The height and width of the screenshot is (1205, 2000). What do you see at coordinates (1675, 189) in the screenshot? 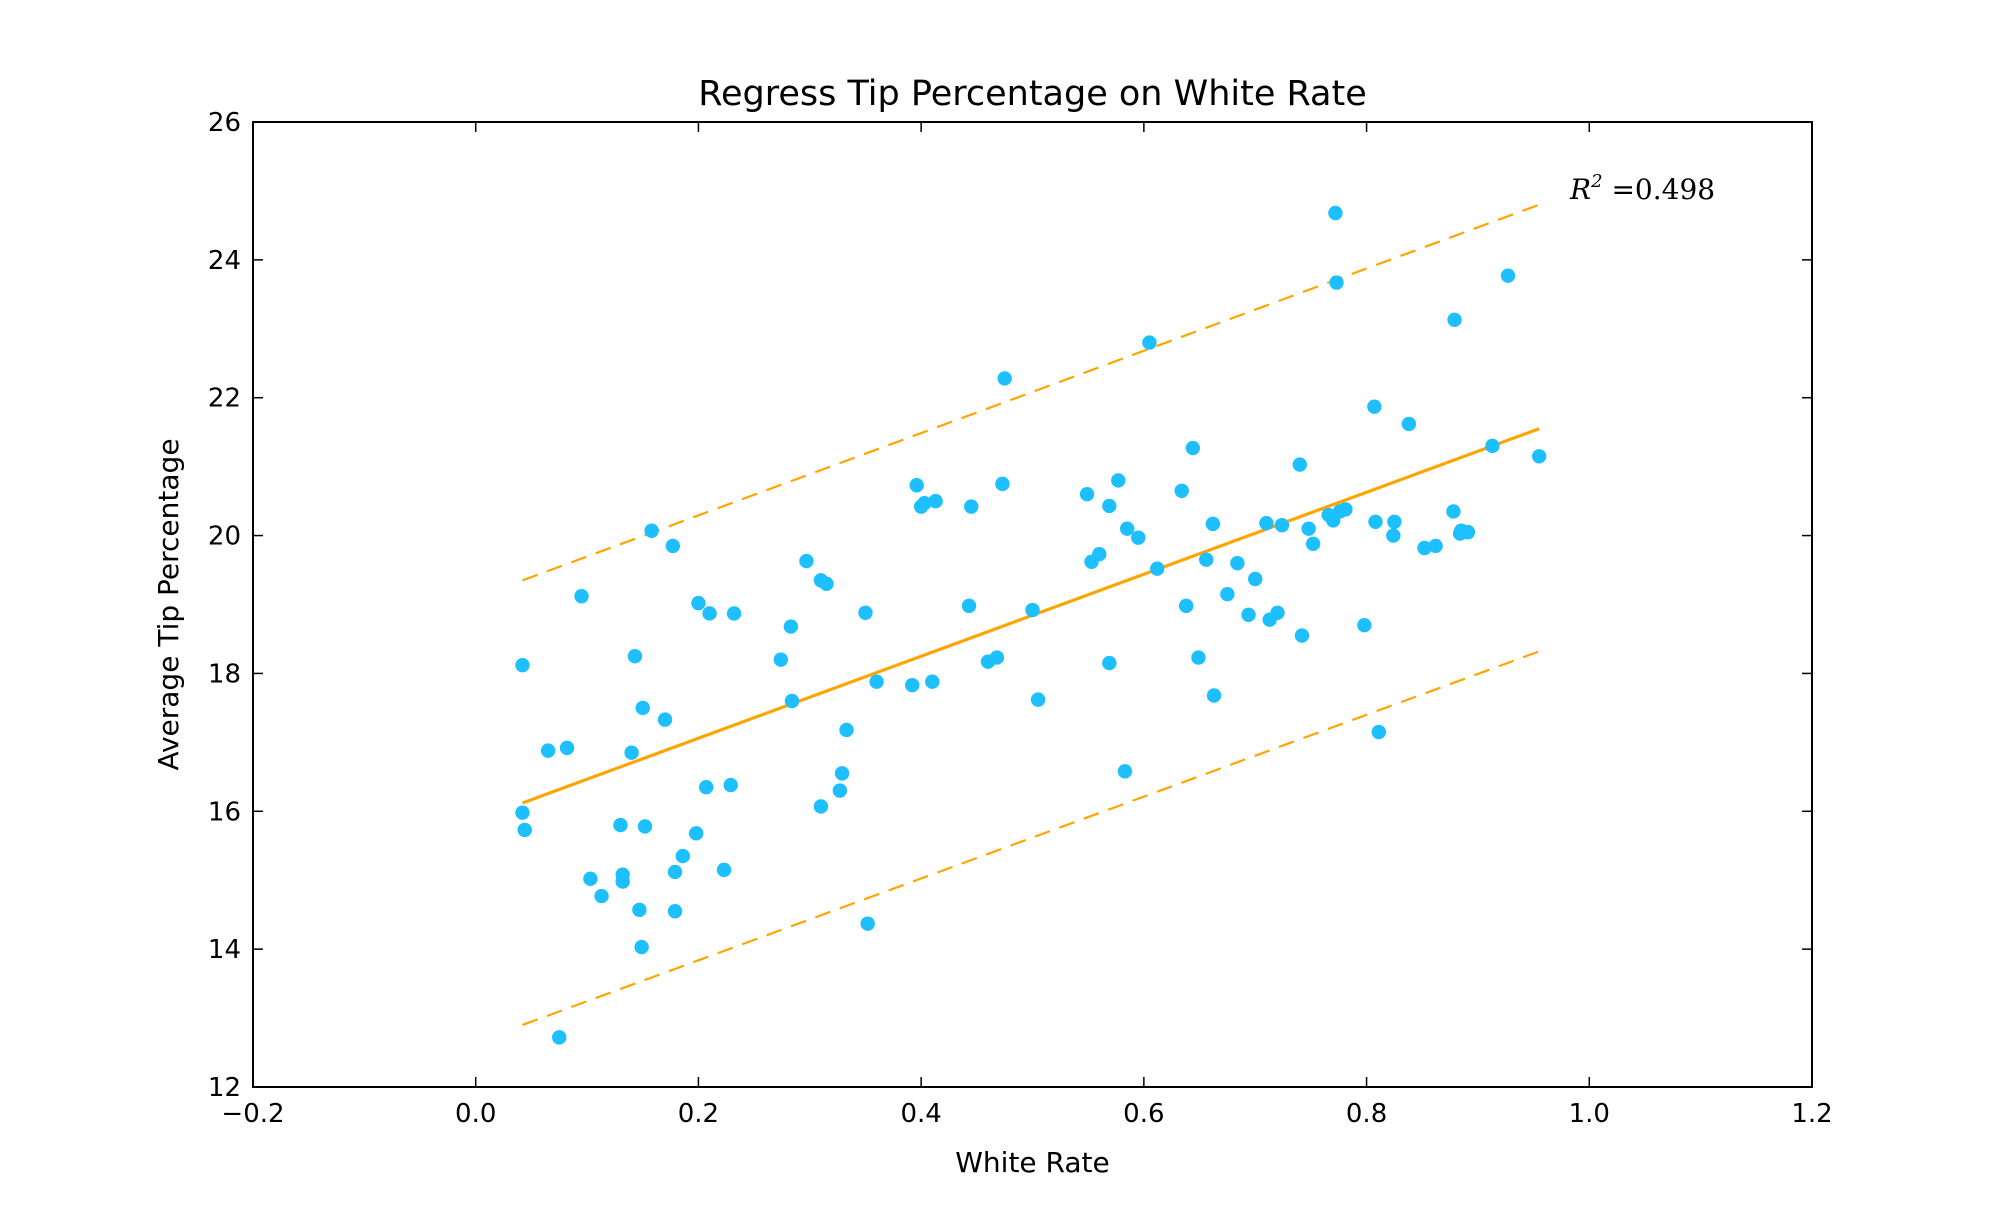
I see `r-squared-value: 0.498` at bounding box center [1675, 189].